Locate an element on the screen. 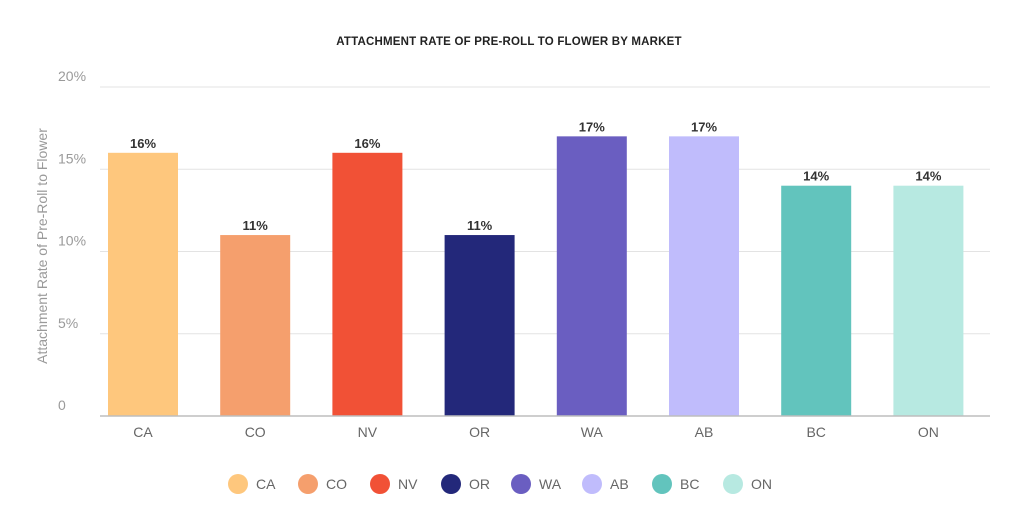  x-tick-label: ON is located at coordinates (928, 432).